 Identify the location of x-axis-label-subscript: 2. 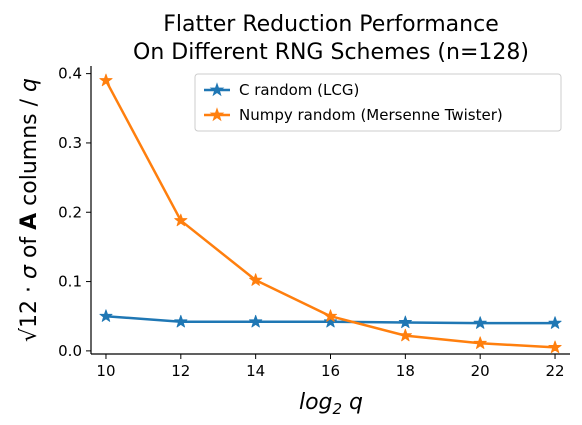
(338, 409).